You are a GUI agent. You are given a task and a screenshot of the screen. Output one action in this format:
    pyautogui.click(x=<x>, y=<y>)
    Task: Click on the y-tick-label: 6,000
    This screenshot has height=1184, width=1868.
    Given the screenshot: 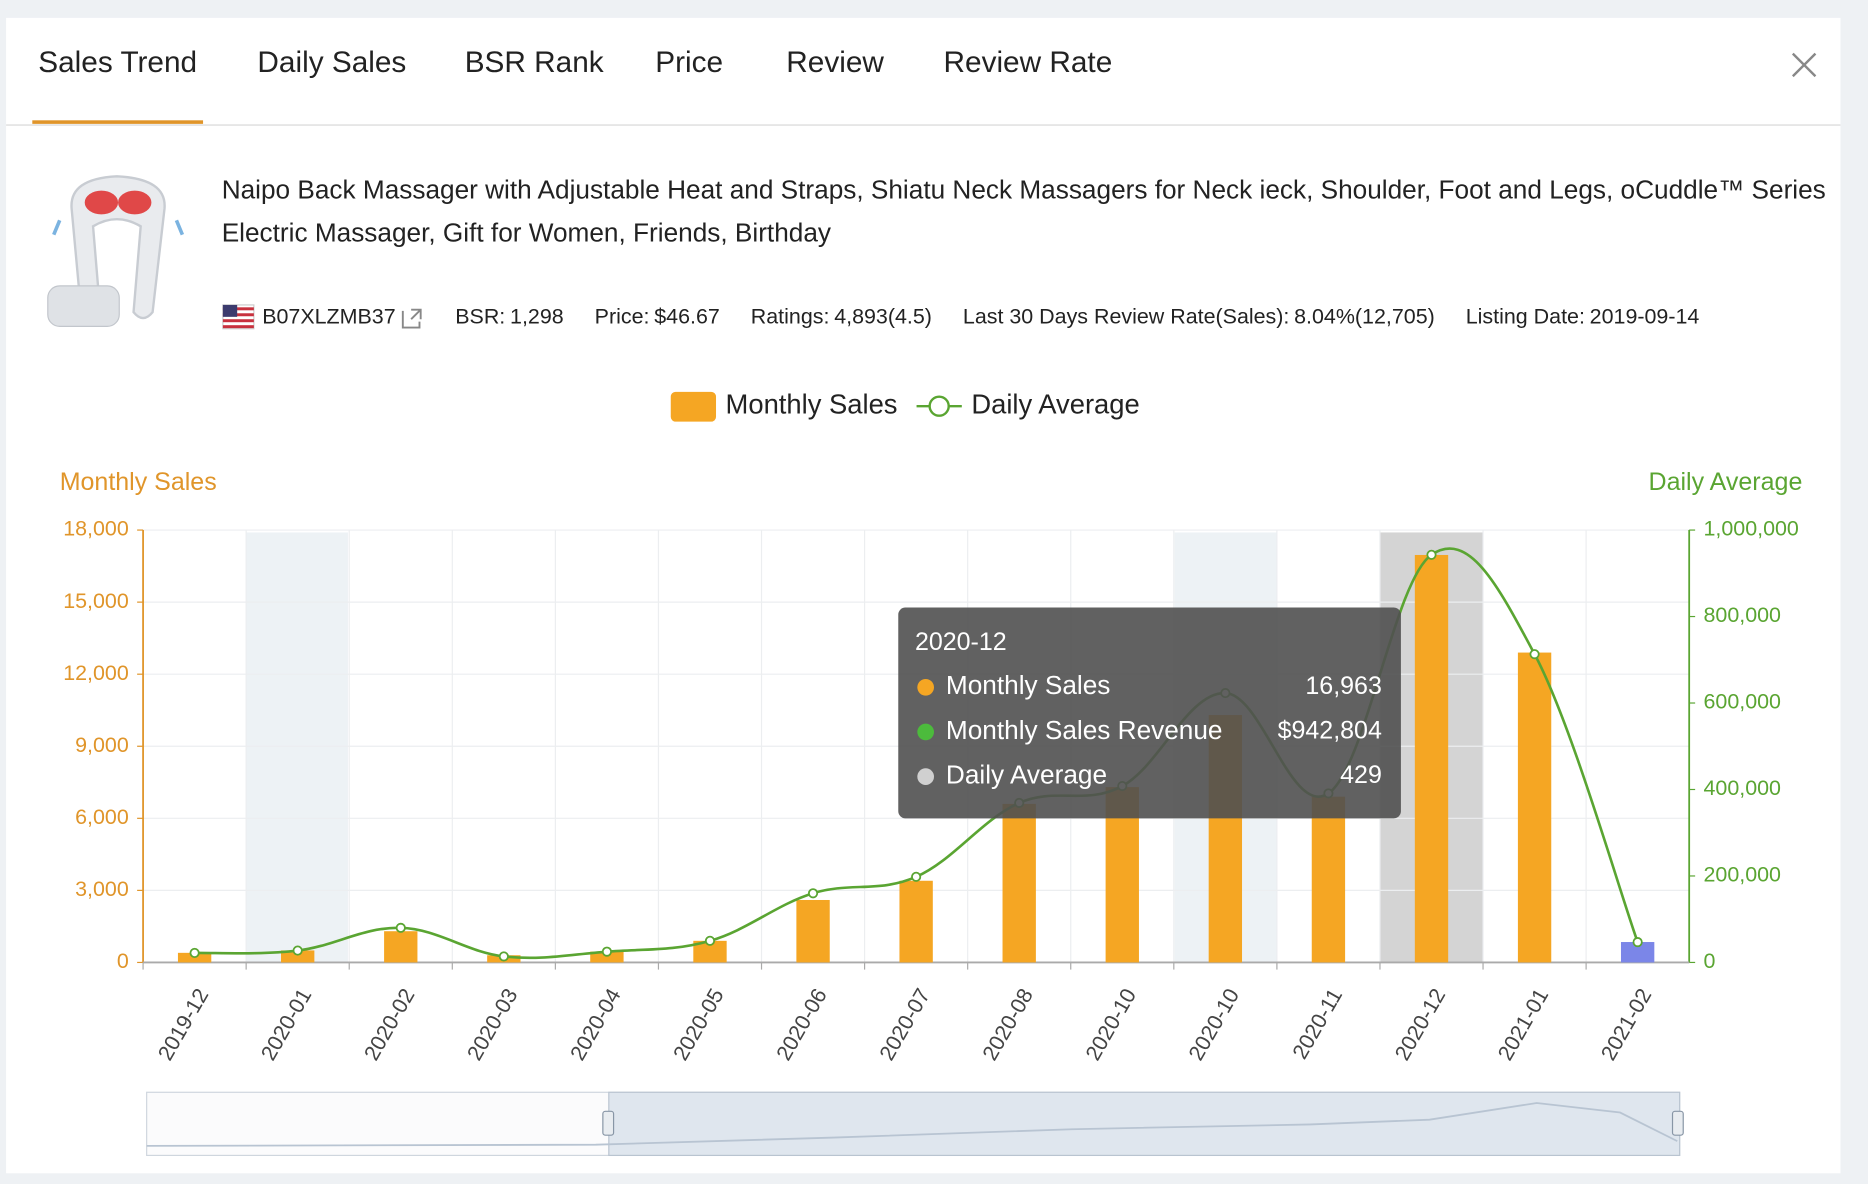 What is the action you would take?
    pyautogui.click(x=102, y=817)
    